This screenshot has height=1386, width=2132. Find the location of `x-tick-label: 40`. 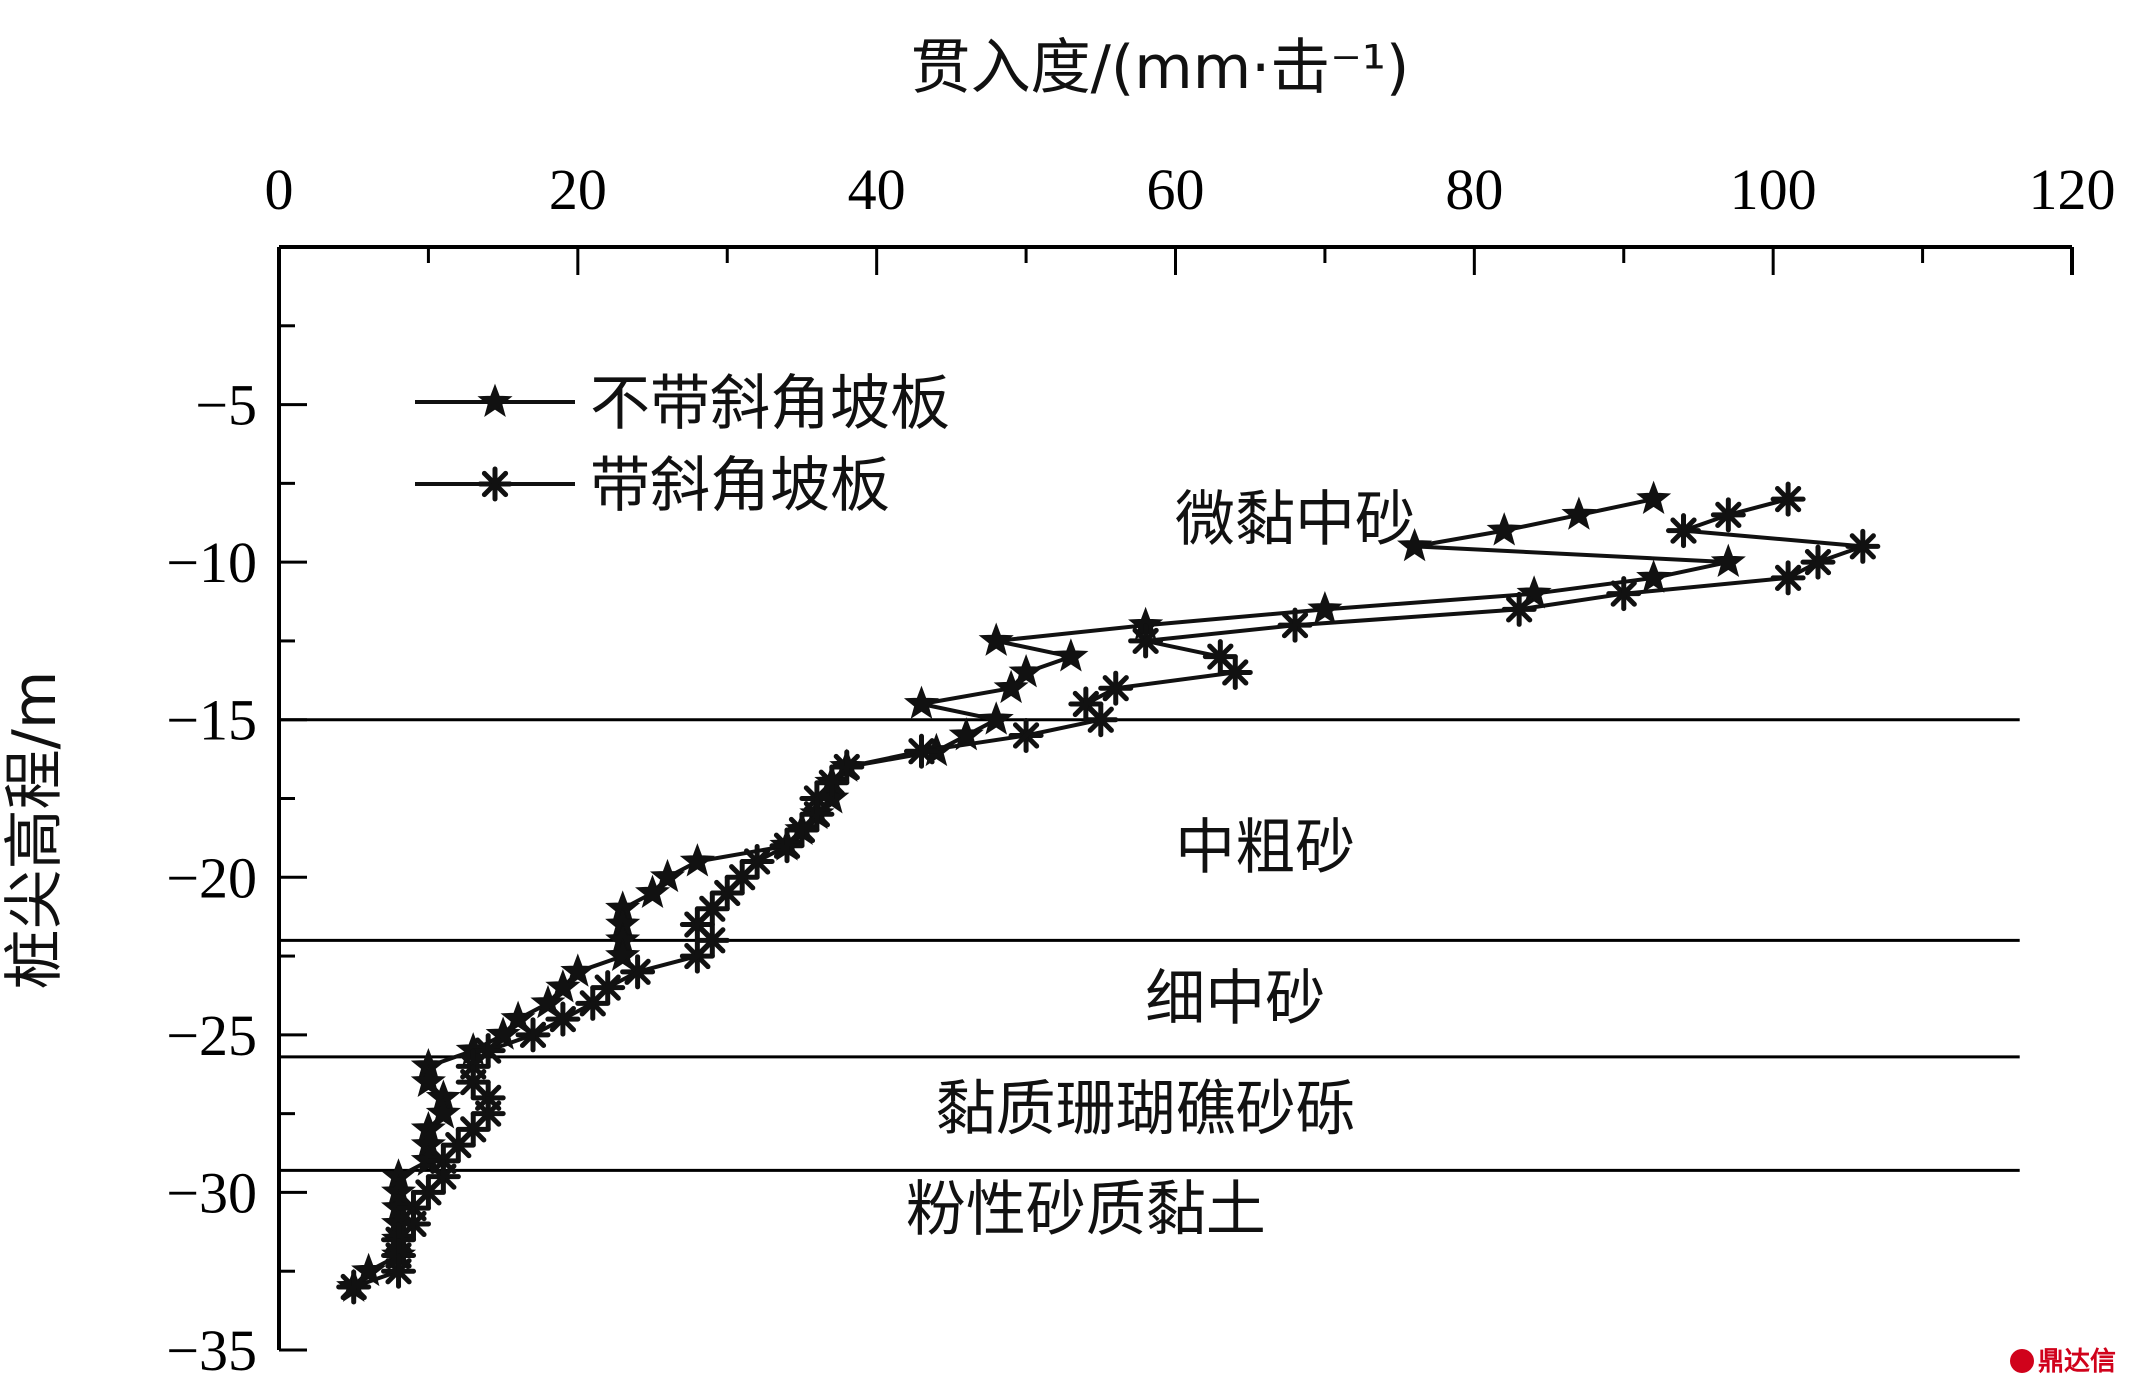

x-tick-label: 40 is located at coordinates (877, 189).